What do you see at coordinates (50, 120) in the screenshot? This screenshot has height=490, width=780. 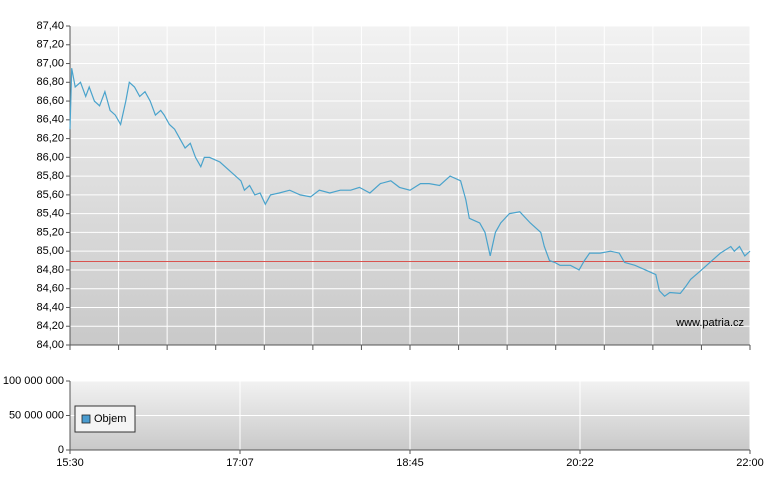 I see `y-tick-label: 86,40` at bounding box center [50, 120].